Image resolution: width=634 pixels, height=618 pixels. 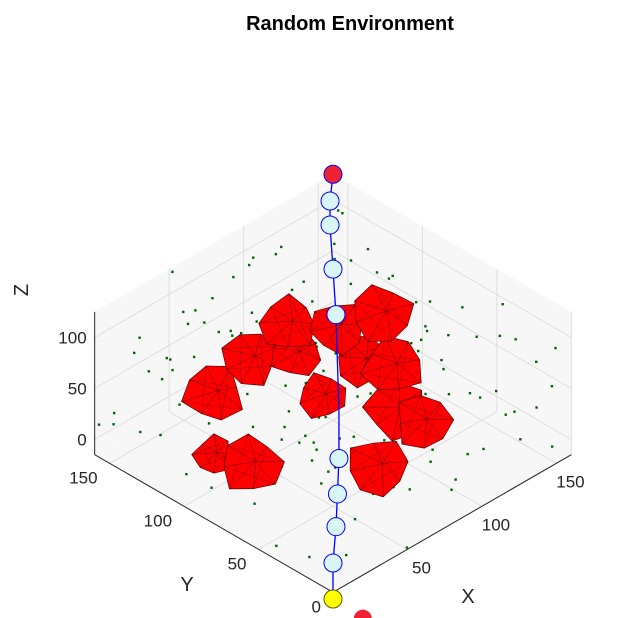 What do you see at coordinates (333, 599) in the screenshot?
I see `start-marker` at bounding box center [333, 599].